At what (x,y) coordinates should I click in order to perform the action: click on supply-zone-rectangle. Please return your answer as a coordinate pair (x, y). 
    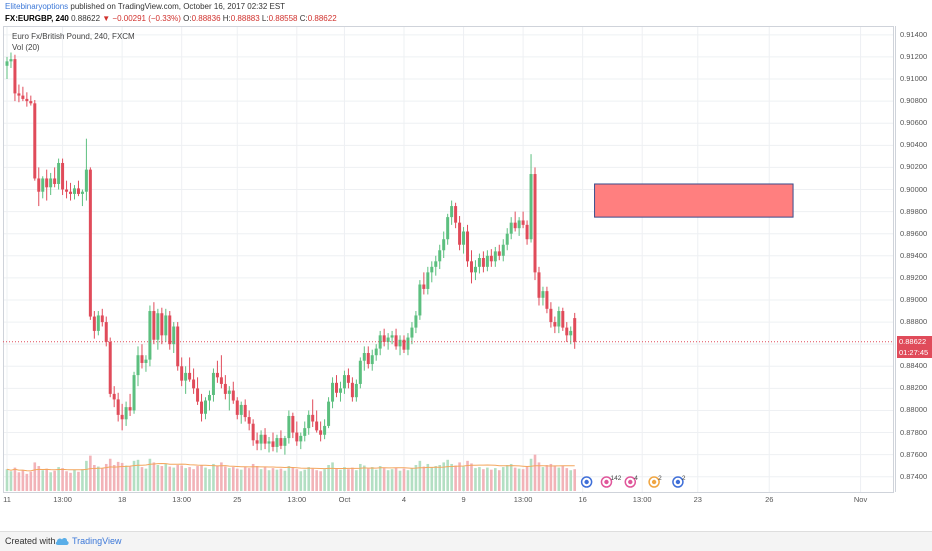
    Looking at the image, I should click on (694, 200).